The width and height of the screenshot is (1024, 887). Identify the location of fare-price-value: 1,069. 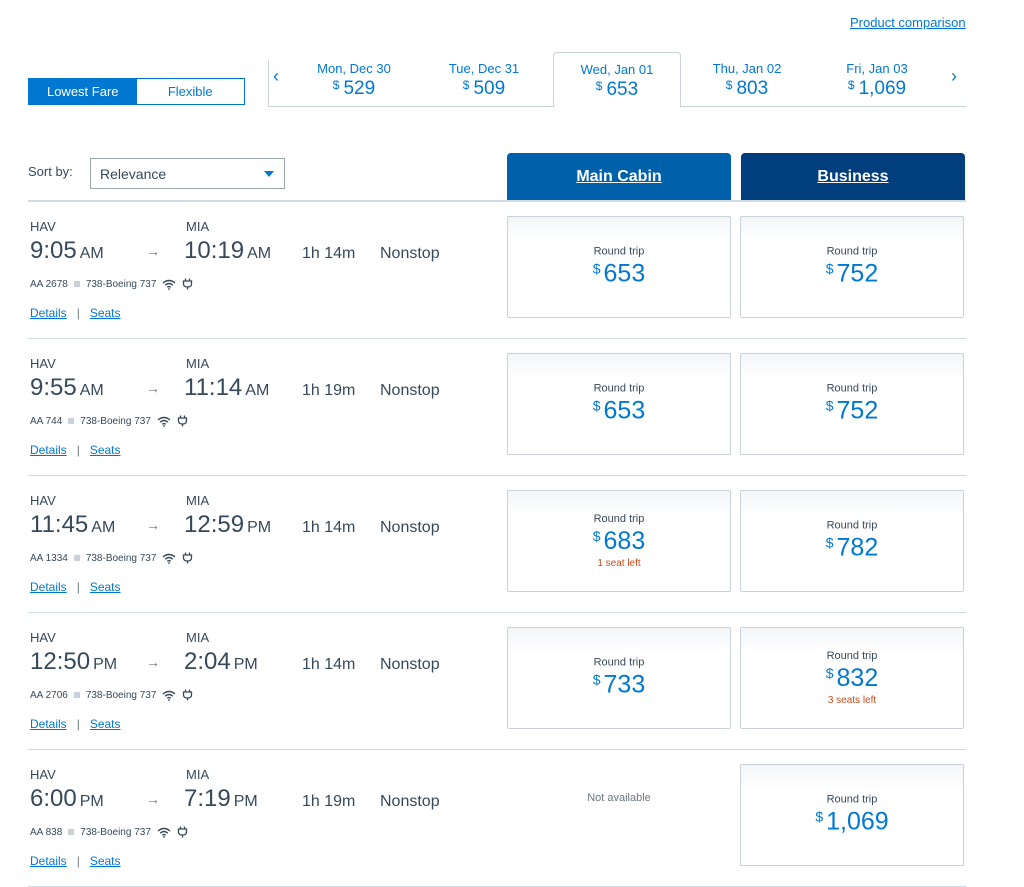
(857, 821).